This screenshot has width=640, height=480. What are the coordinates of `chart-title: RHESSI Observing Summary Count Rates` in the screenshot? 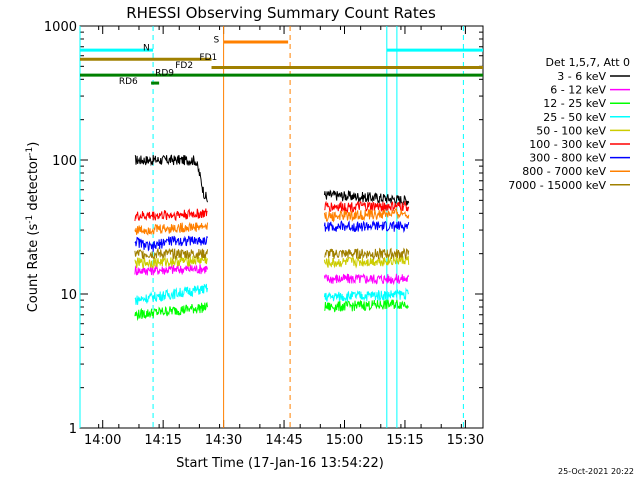 It's located at (281, 13).